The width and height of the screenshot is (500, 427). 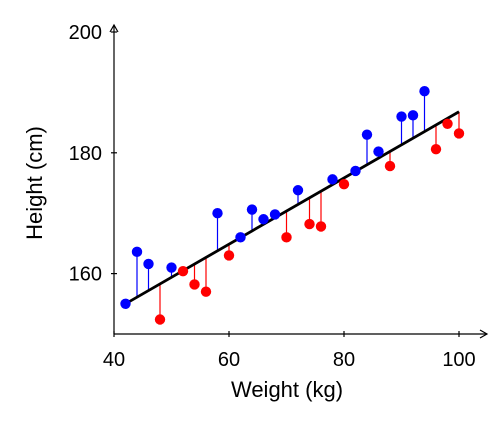 I want to click on y-axis, so click(x=114, y=178).